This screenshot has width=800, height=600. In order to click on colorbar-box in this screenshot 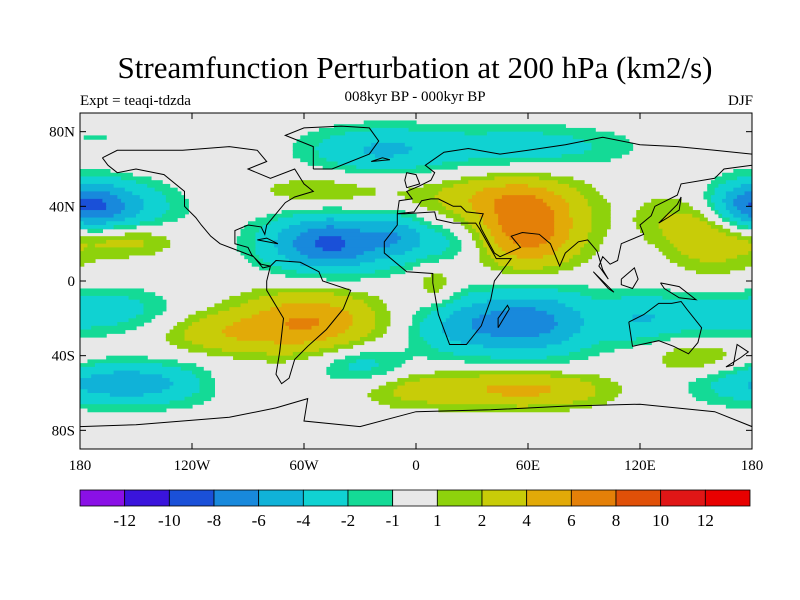, I will do `click(683, 498)`.